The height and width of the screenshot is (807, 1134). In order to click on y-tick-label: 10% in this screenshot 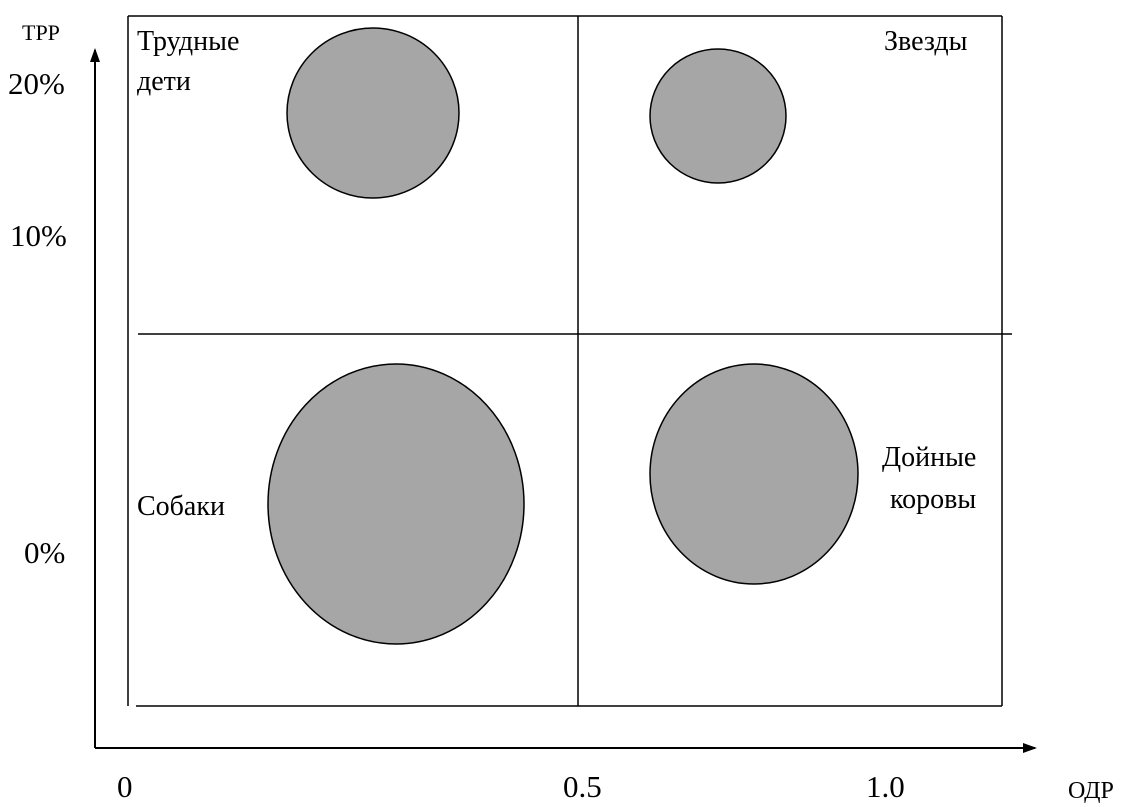, I will do `click(38, 235)`.